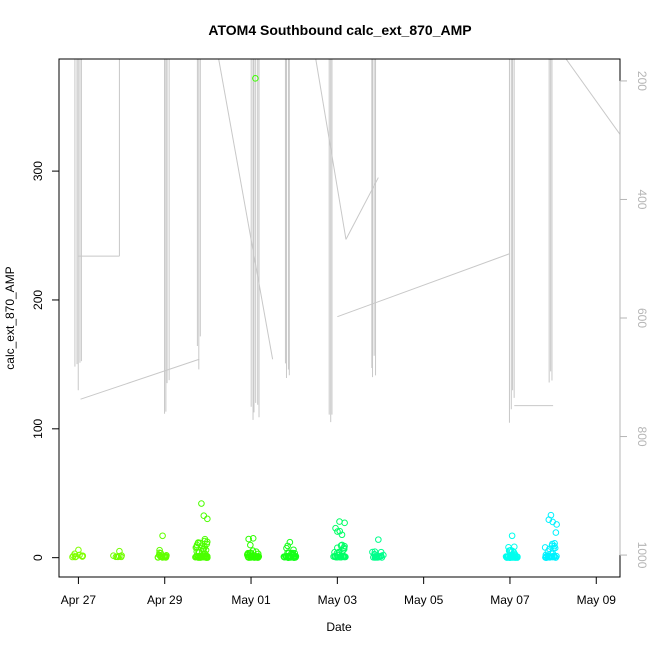 The width and height of the screenshot is (650, 650). Describe the element at coordinates (338, 600) in the screenshot. I see `x-tick-label: May 03` at that location.